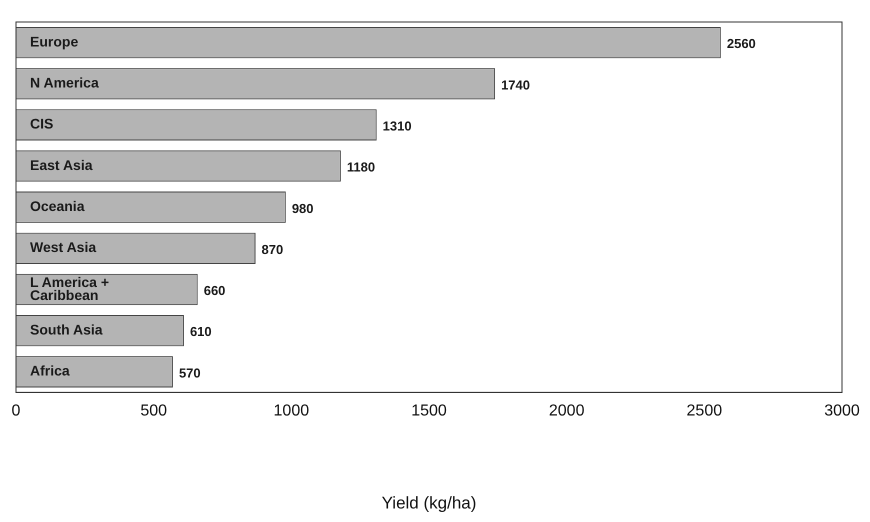  What do you see at coordinates (397, 126) in the screenshot?
I see `data-label: 1310` at bounding box center [397, 126].